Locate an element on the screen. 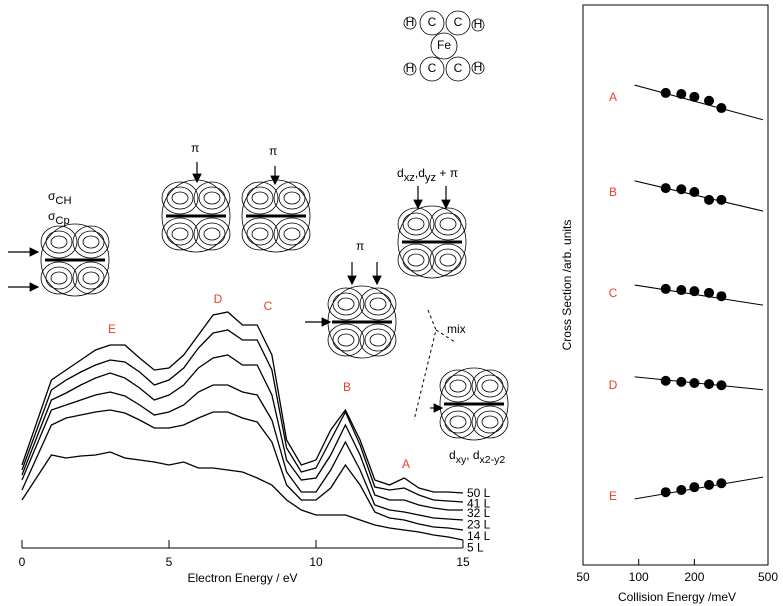 The width and height of the screenshot is (783, 606). series-label: 23 L is located at coordinates (479, 525).